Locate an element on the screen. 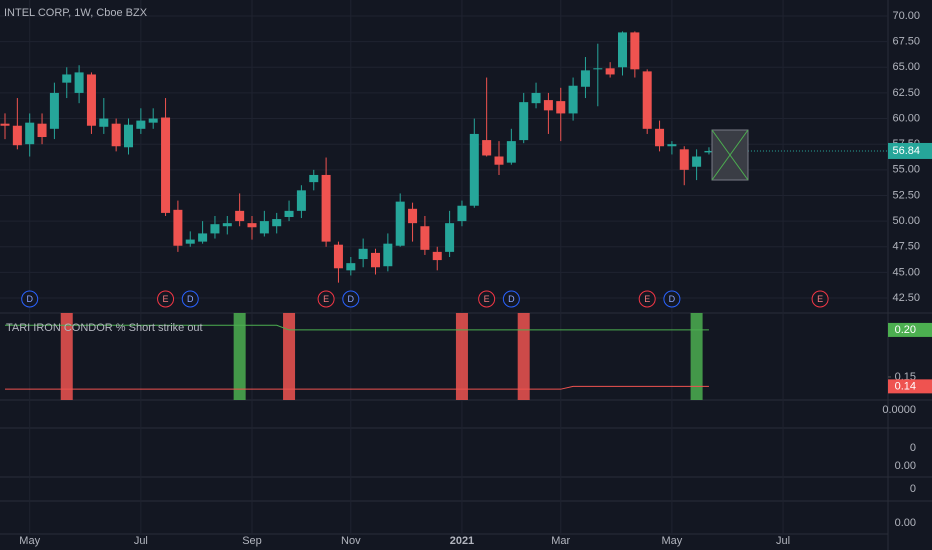  logo-placeholder is located at coordinates (730, 155).